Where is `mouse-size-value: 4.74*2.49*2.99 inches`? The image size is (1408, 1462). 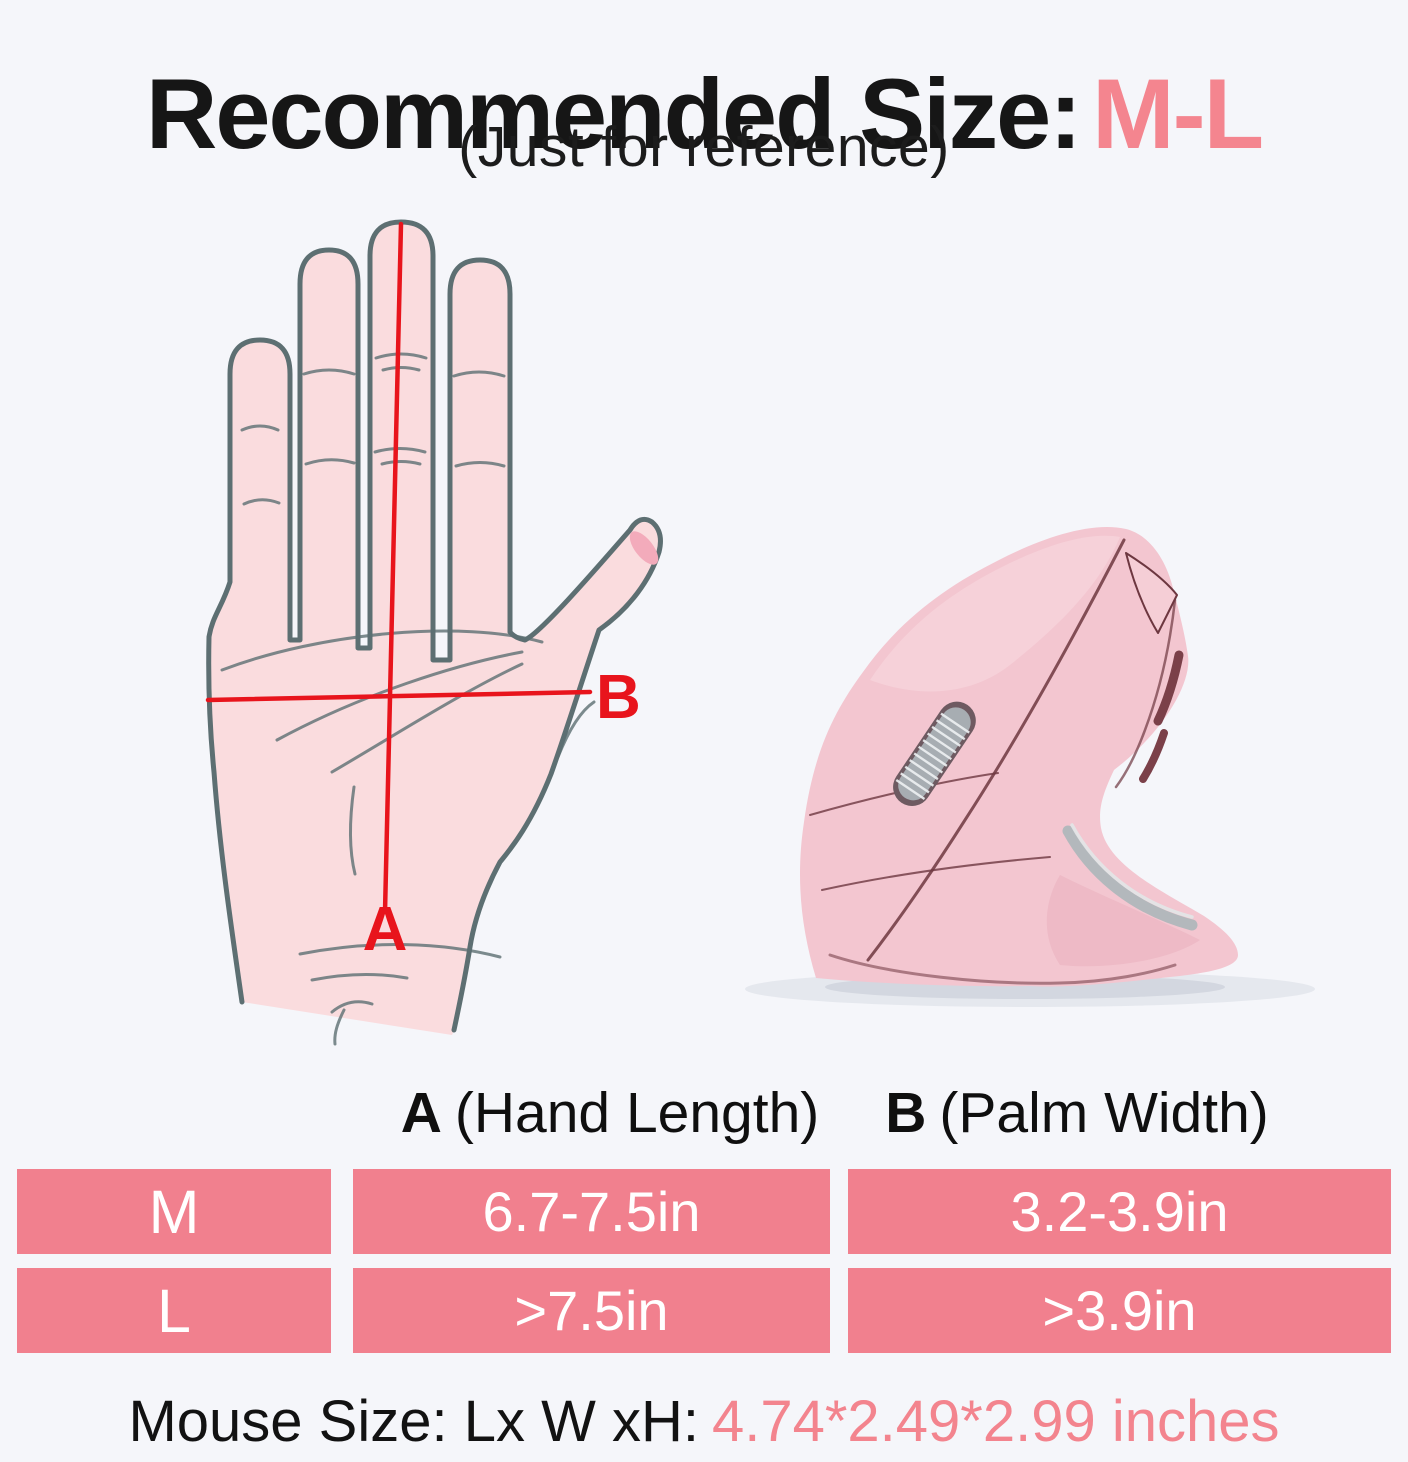
mouse-size-value: 4.74*2.49*2.99 inches is located at coordinates (995, 1421).